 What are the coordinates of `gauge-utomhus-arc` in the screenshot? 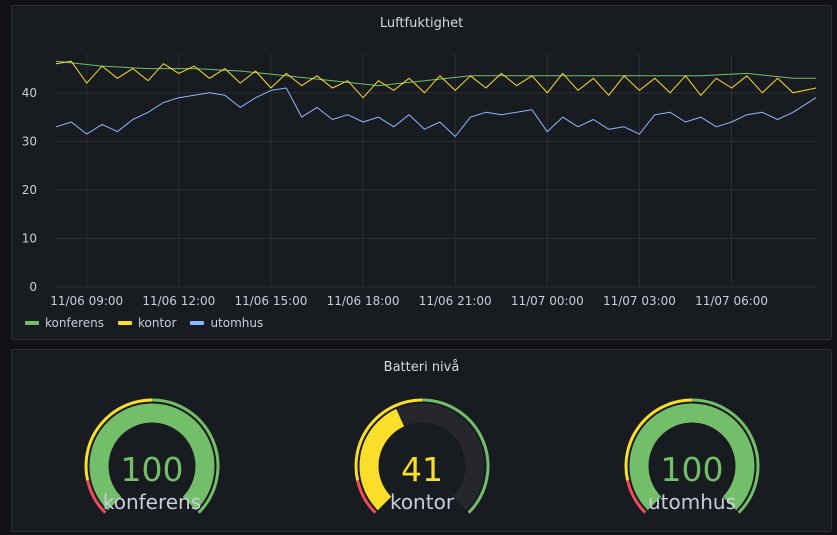 It's located at (692, 456).